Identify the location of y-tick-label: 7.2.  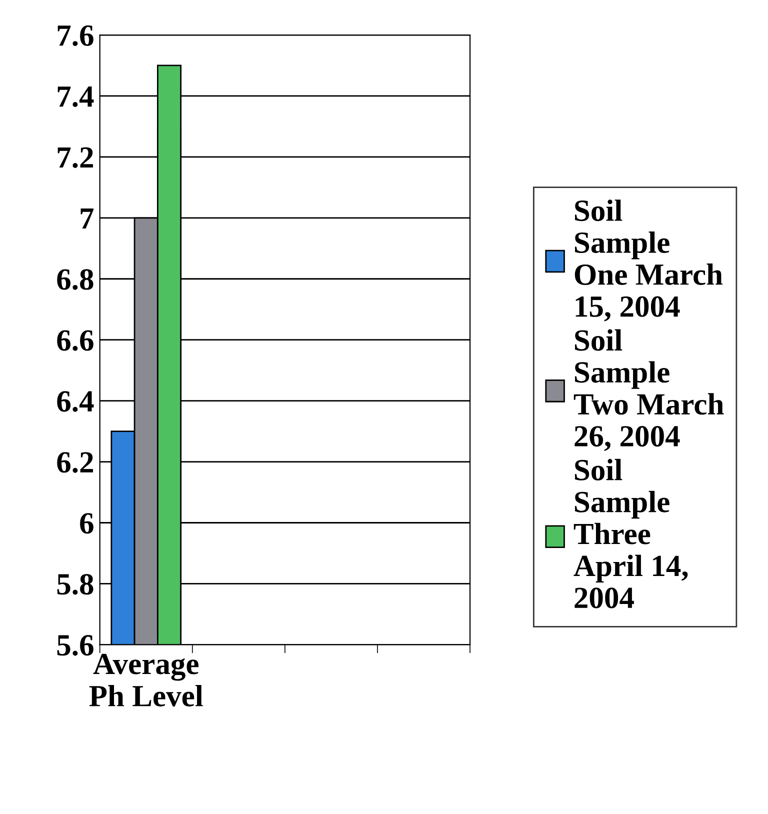
(75, 157).